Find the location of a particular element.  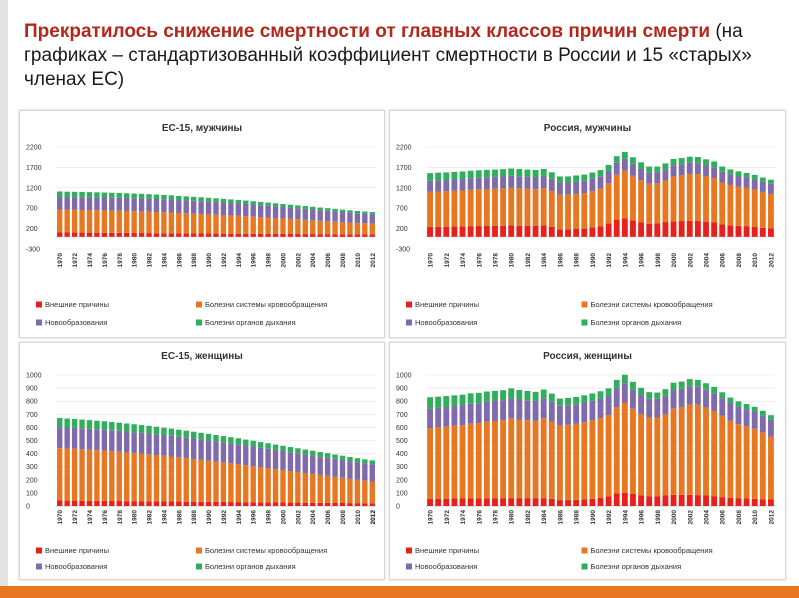

x-tick-label: 1972 is located at coordinates (75, 260).